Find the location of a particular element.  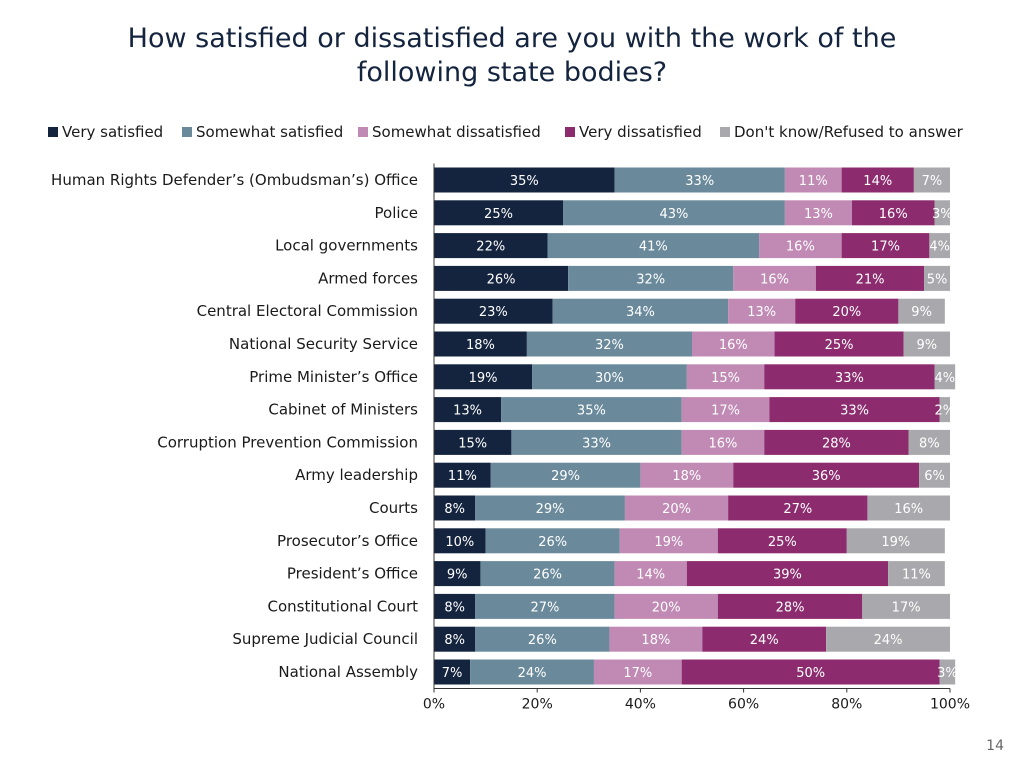

data-label: 21% is located at coordinates (870, 279).